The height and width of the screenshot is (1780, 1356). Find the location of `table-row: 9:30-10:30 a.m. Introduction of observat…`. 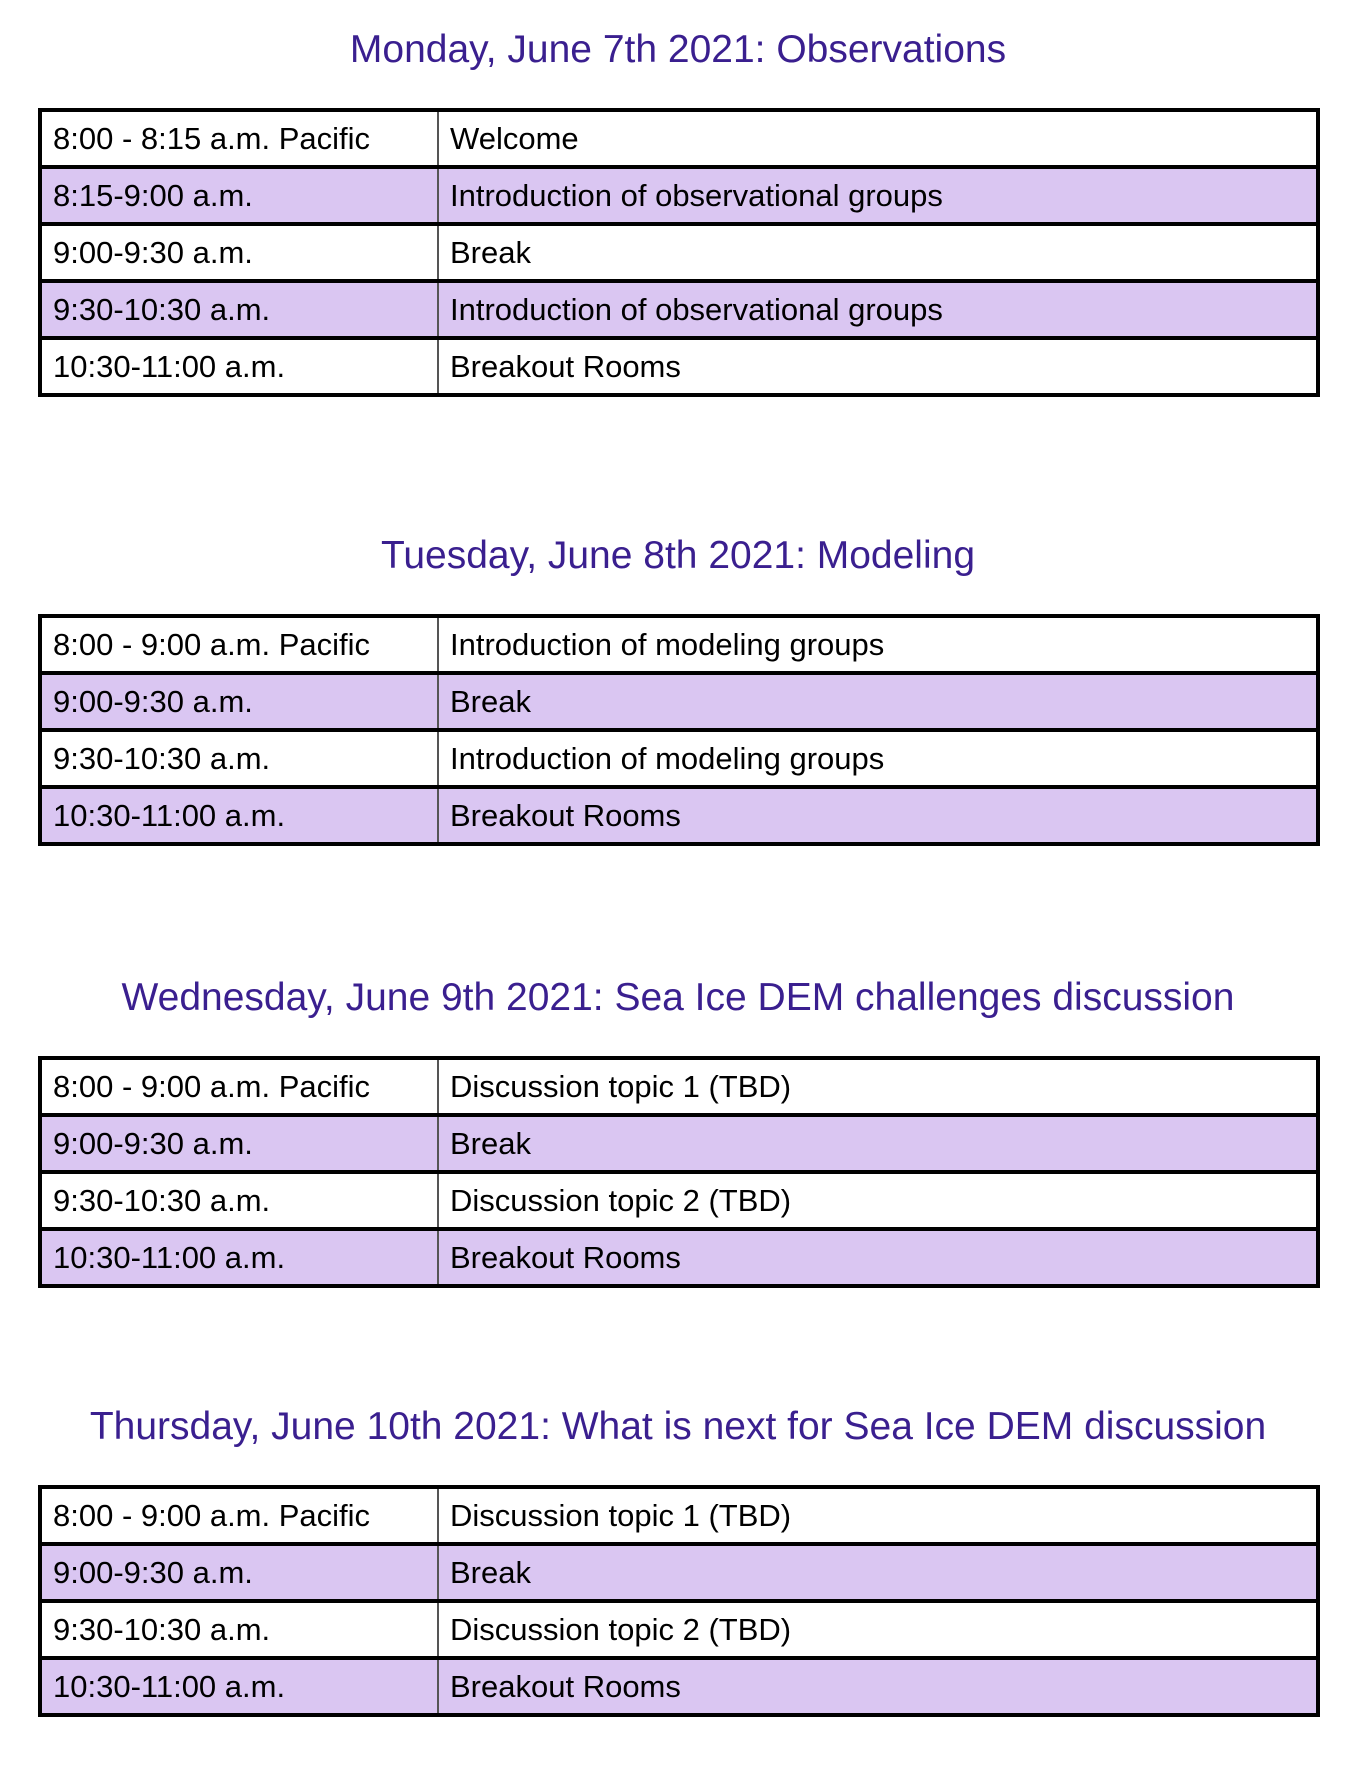

table-row: 9:30-10:30 a.m. Introduction of observat… is located at coordinates (679, 309).